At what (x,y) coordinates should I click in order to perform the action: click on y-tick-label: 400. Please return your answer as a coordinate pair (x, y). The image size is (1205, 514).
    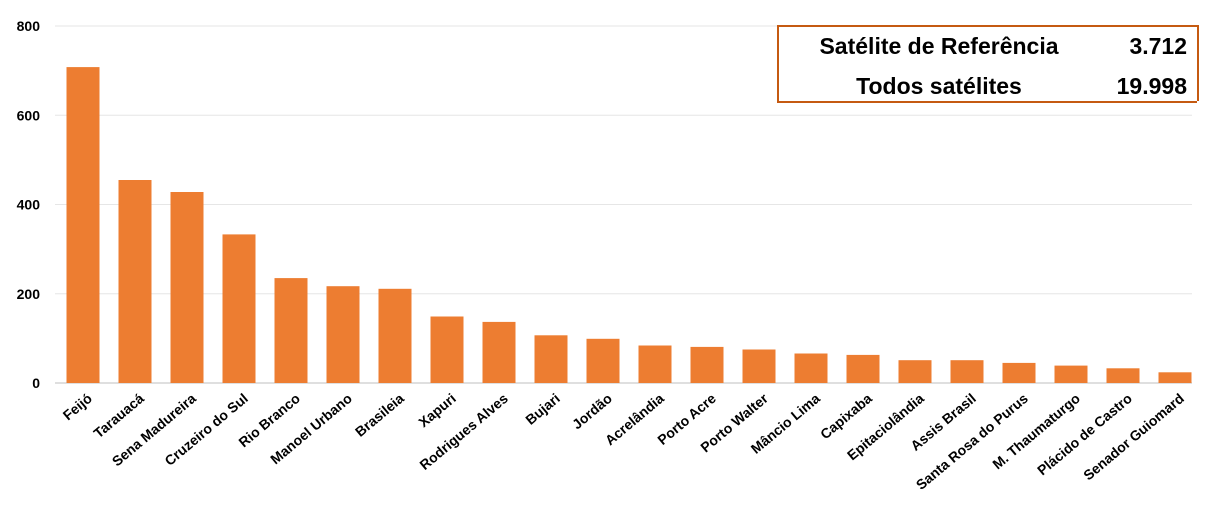
    Looking at the image, I should click on (29, 205).